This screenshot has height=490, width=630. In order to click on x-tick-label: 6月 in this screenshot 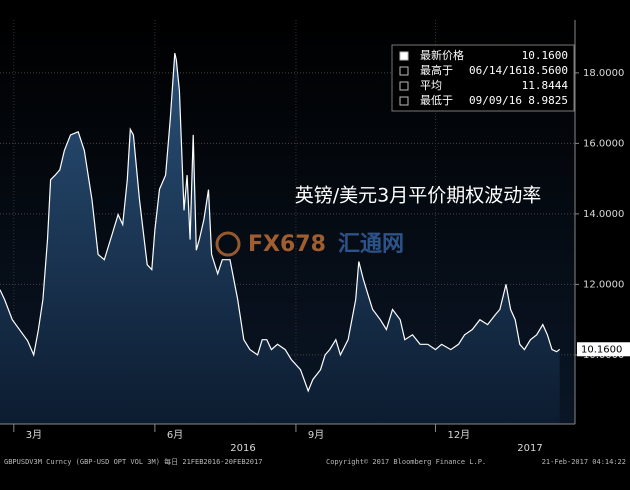, I will do `click(175, 435)`.